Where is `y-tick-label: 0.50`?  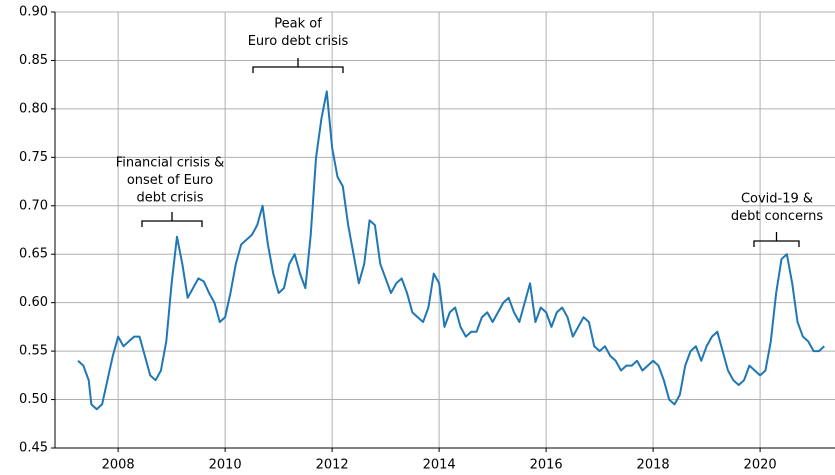 y-tick-label: 0.50 is located at coordinates (33, 399).